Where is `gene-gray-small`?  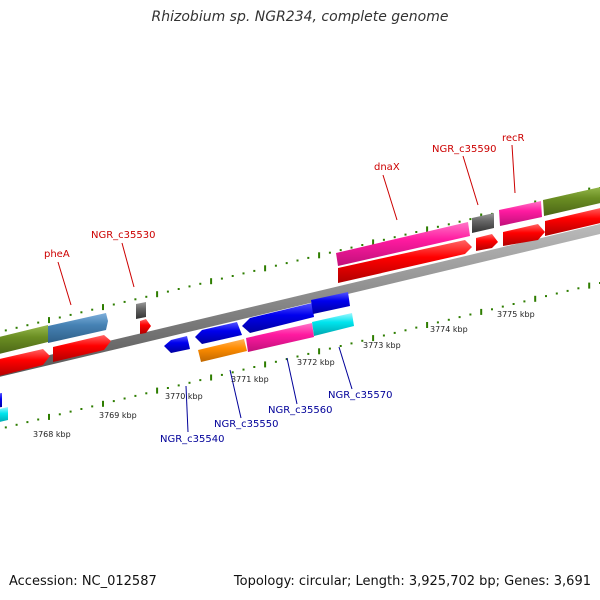
gene-gray-small is located at coordinates (141, 310).